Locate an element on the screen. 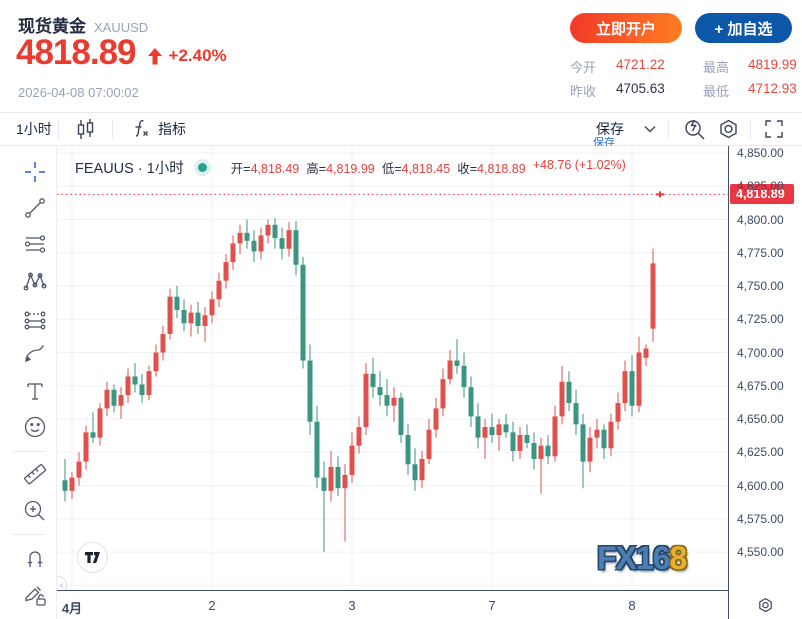  time-tick: 2 is located at coordinates (212, 605).